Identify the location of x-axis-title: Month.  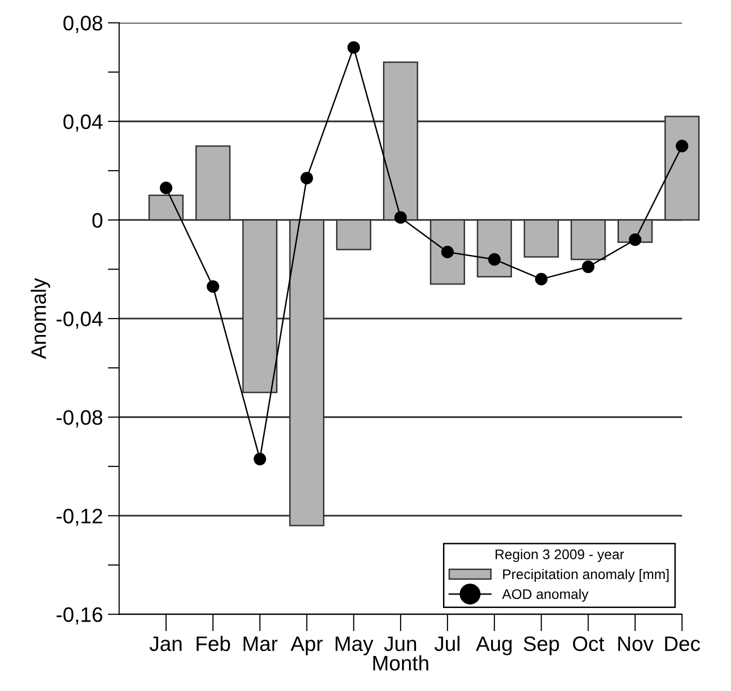
(400, 663).